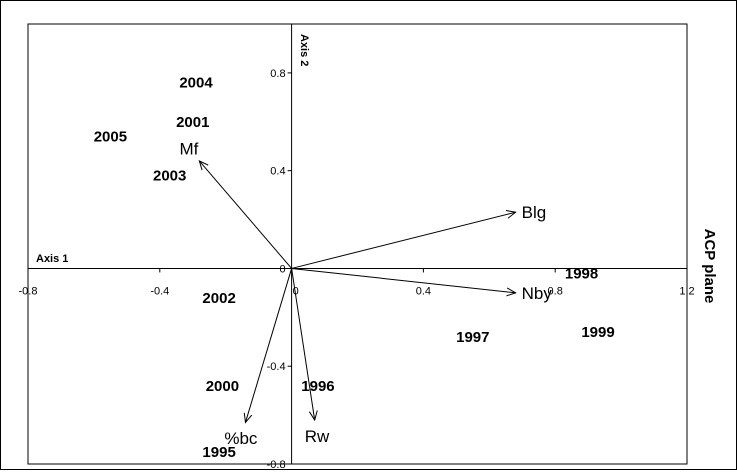 This screenshot has width=737, height=475. I want to click on year-point-label: 1997, so click(472, 337).